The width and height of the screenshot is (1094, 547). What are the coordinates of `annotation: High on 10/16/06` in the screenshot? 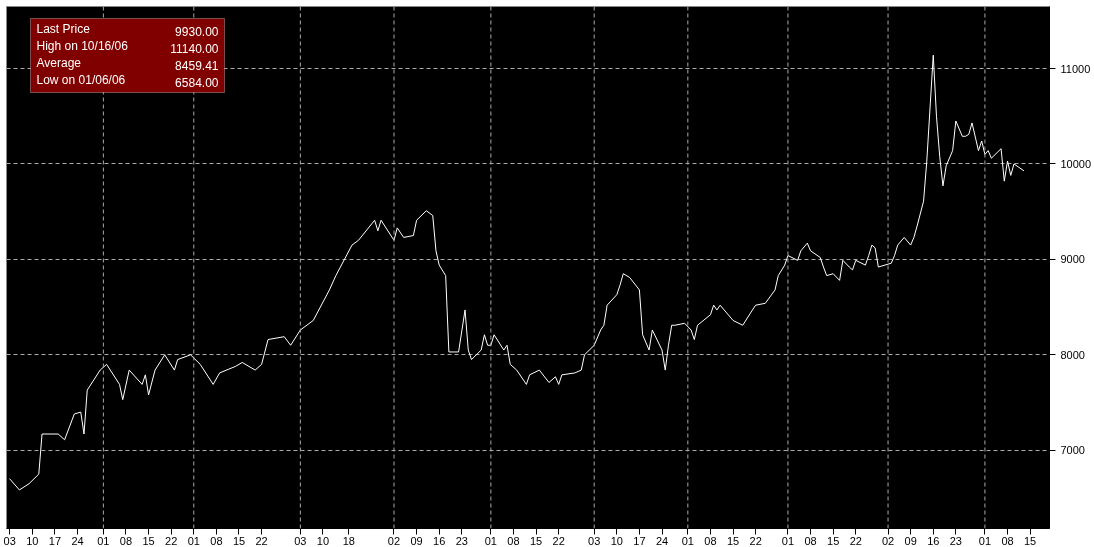 It's located at (82, 45).